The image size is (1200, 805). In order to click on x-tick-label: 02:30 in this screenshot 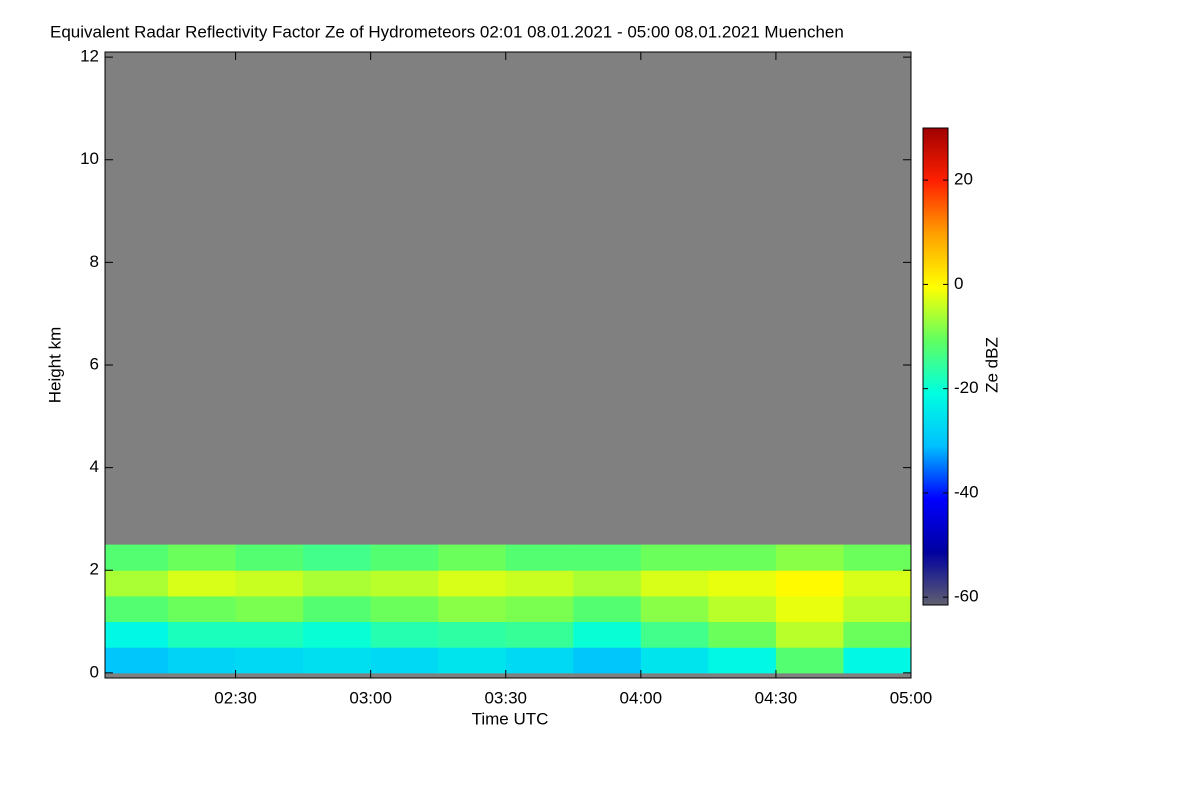, I will do `click(235, 697)`.